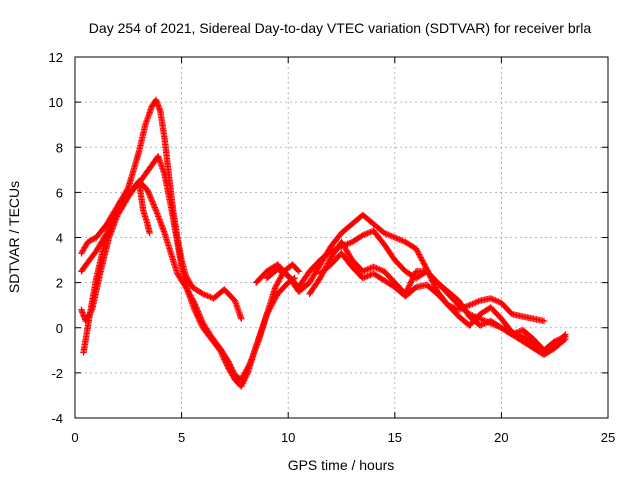 The width and height of the screenshot is (640, 480). I want to click on x-tick-label: 15, so click(395, 437).